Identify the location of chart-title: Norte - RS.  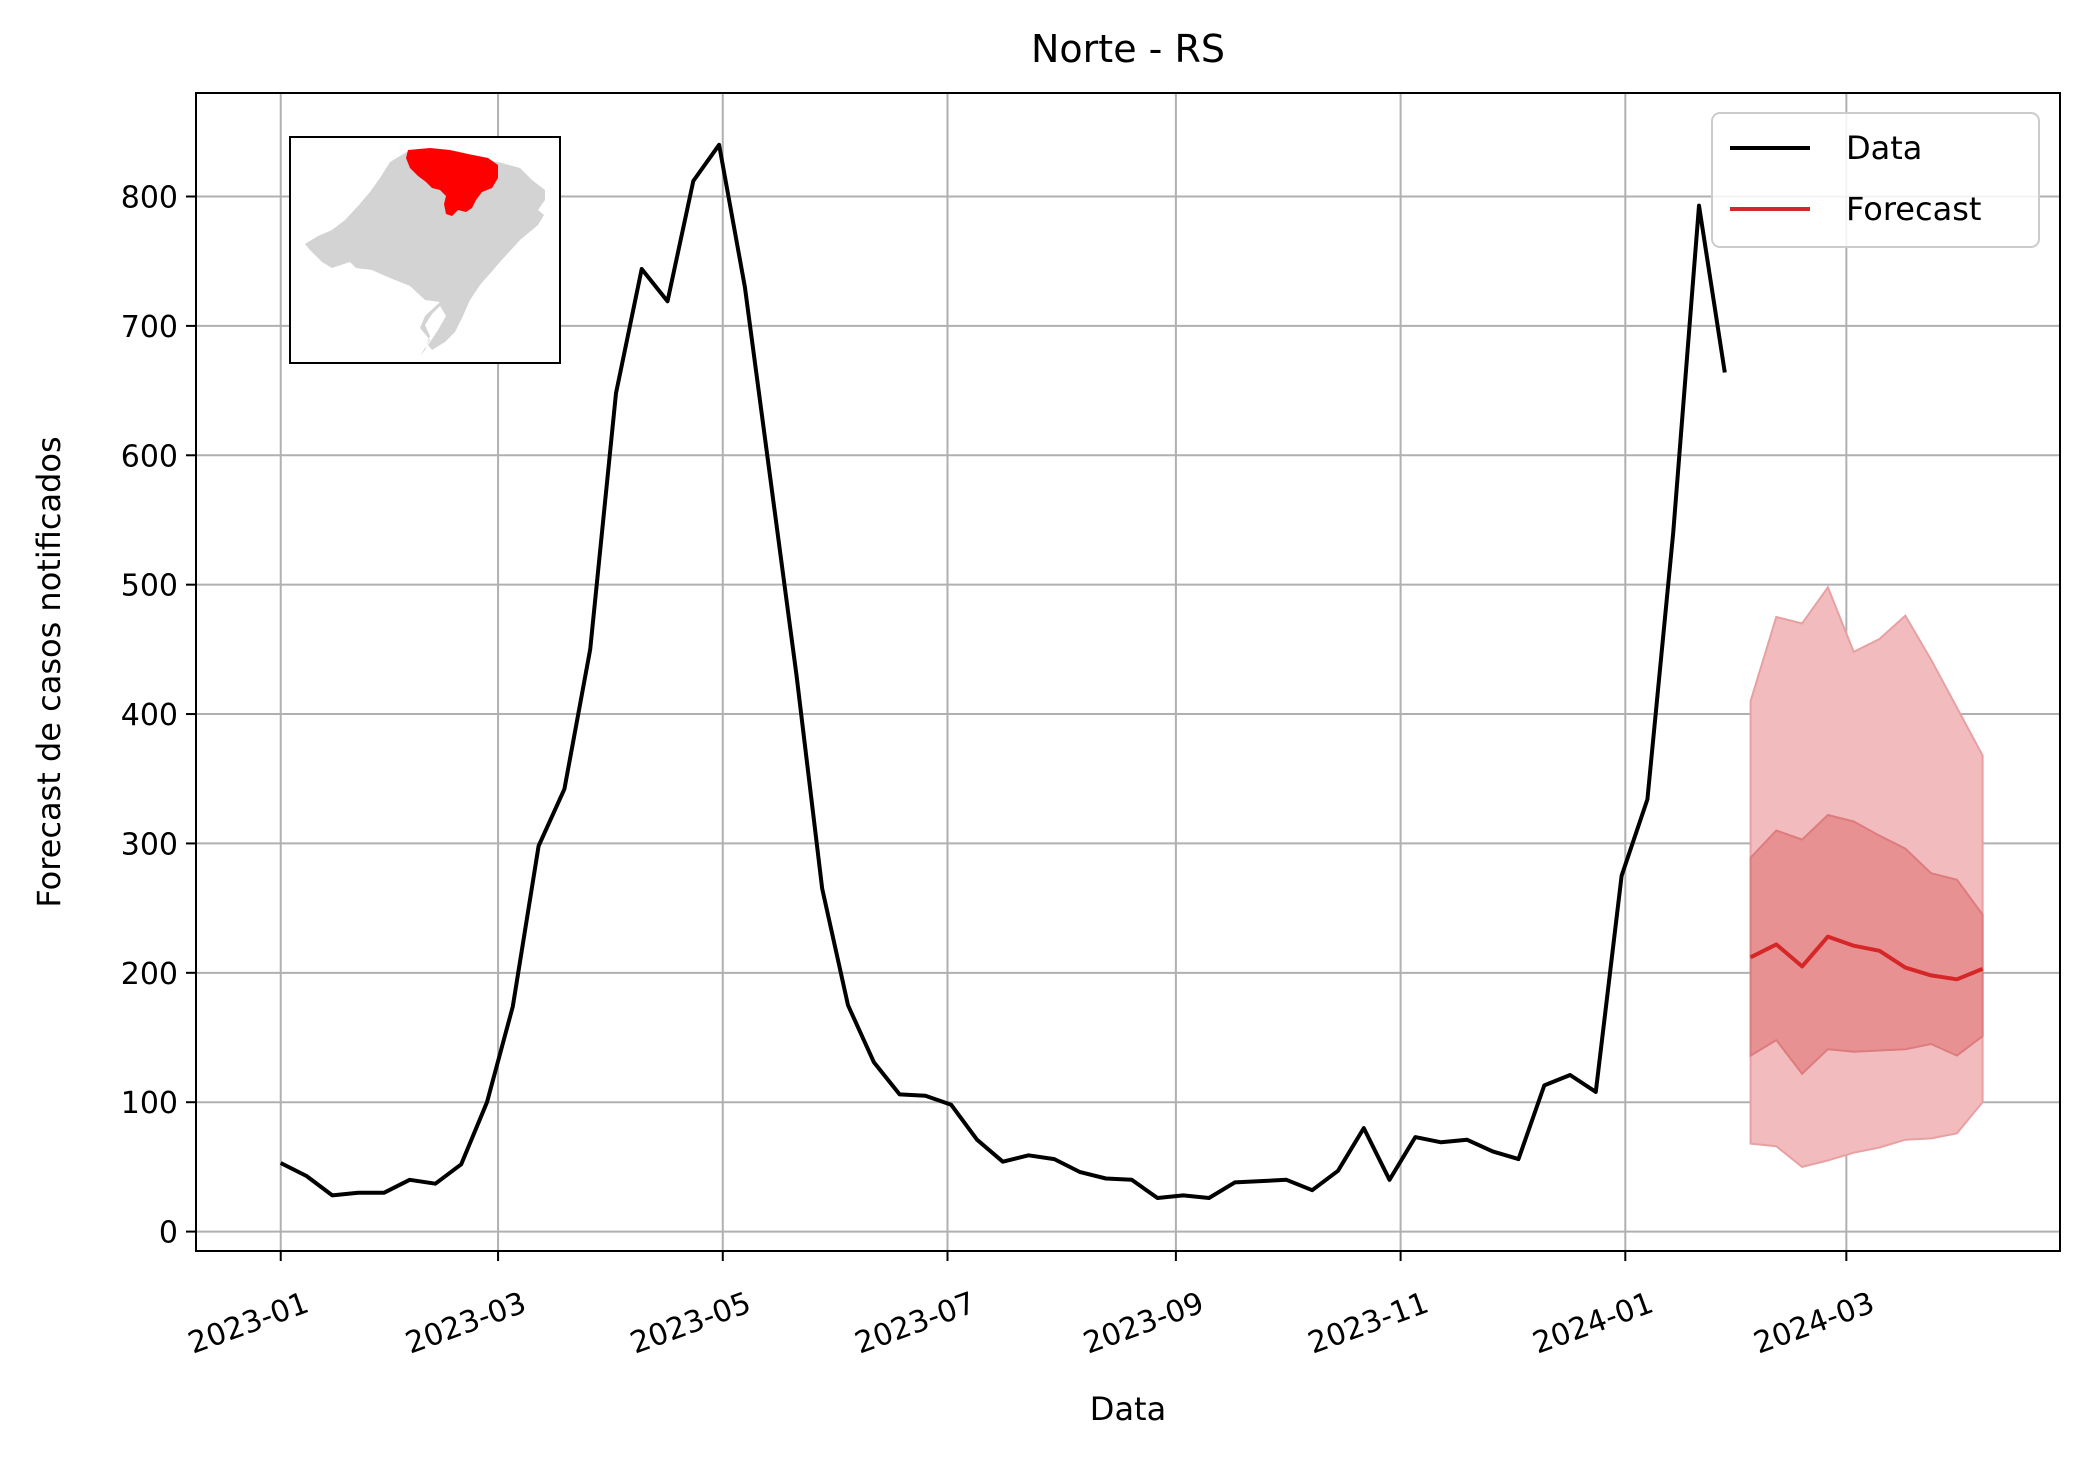
(1128, 49).